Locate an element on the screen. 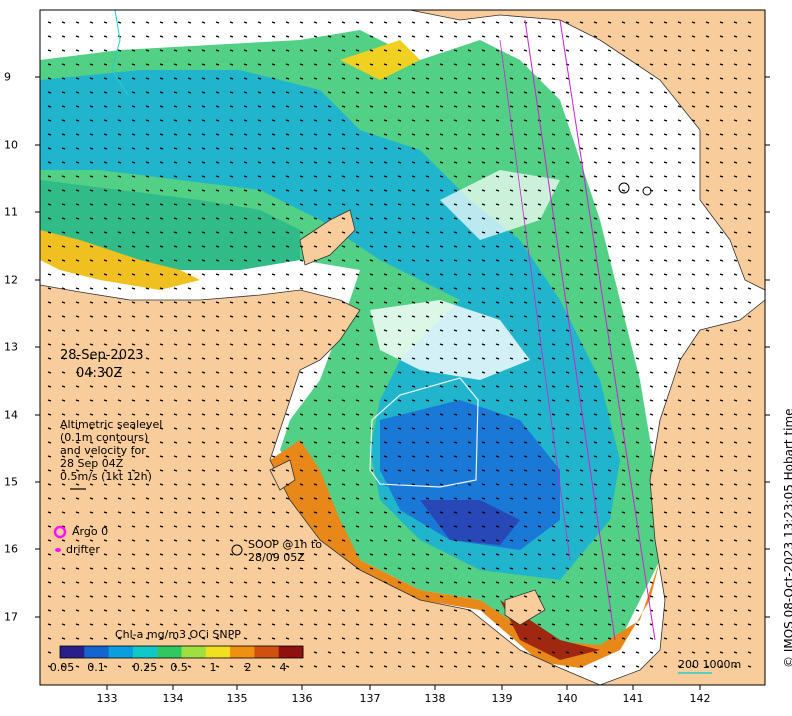  colorbar-segment is located at coordinates (194, 652).